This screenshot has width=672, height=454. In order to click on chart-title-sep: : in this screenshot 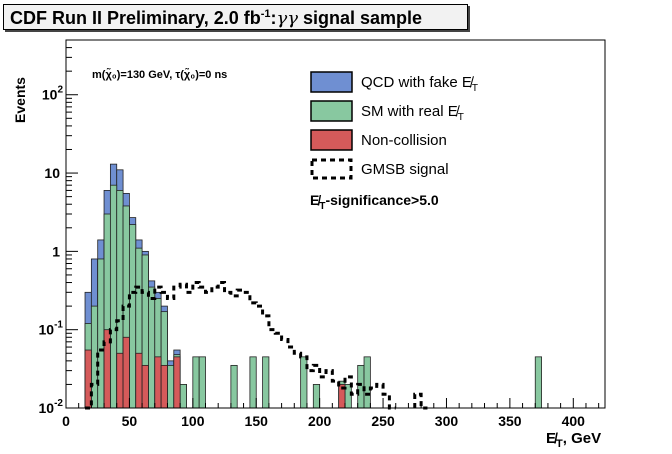, I will do `click(273, 18)`.